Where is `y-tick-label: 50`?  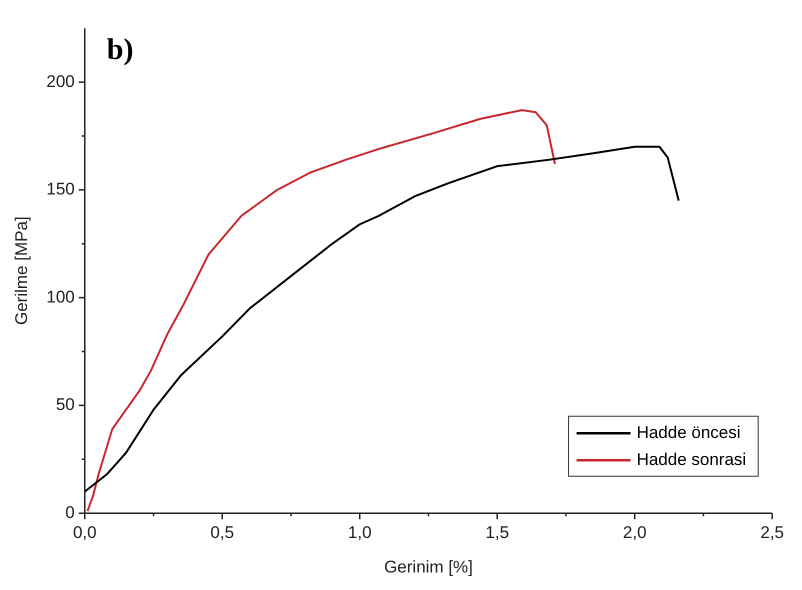
y-tick-label: 50 is located at coordinates (65, 404).